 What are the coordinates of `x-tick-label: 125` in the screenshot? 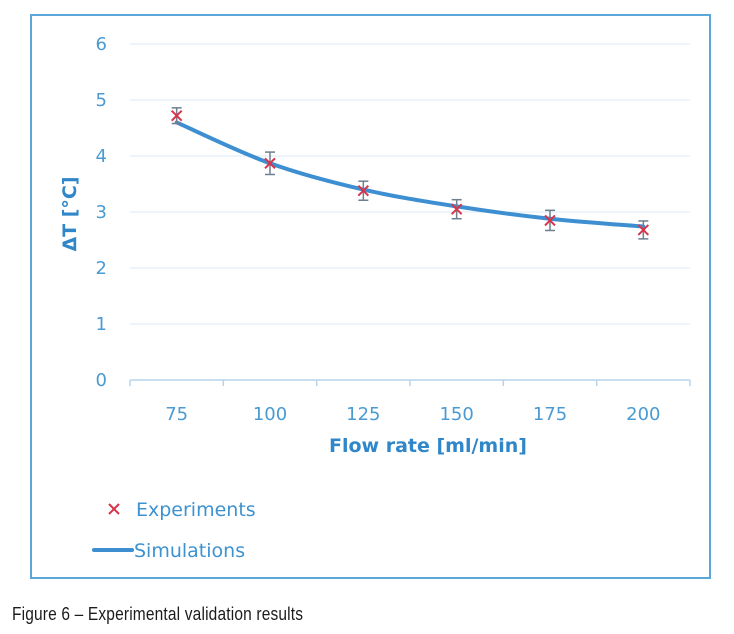 It's located at (363, 414).